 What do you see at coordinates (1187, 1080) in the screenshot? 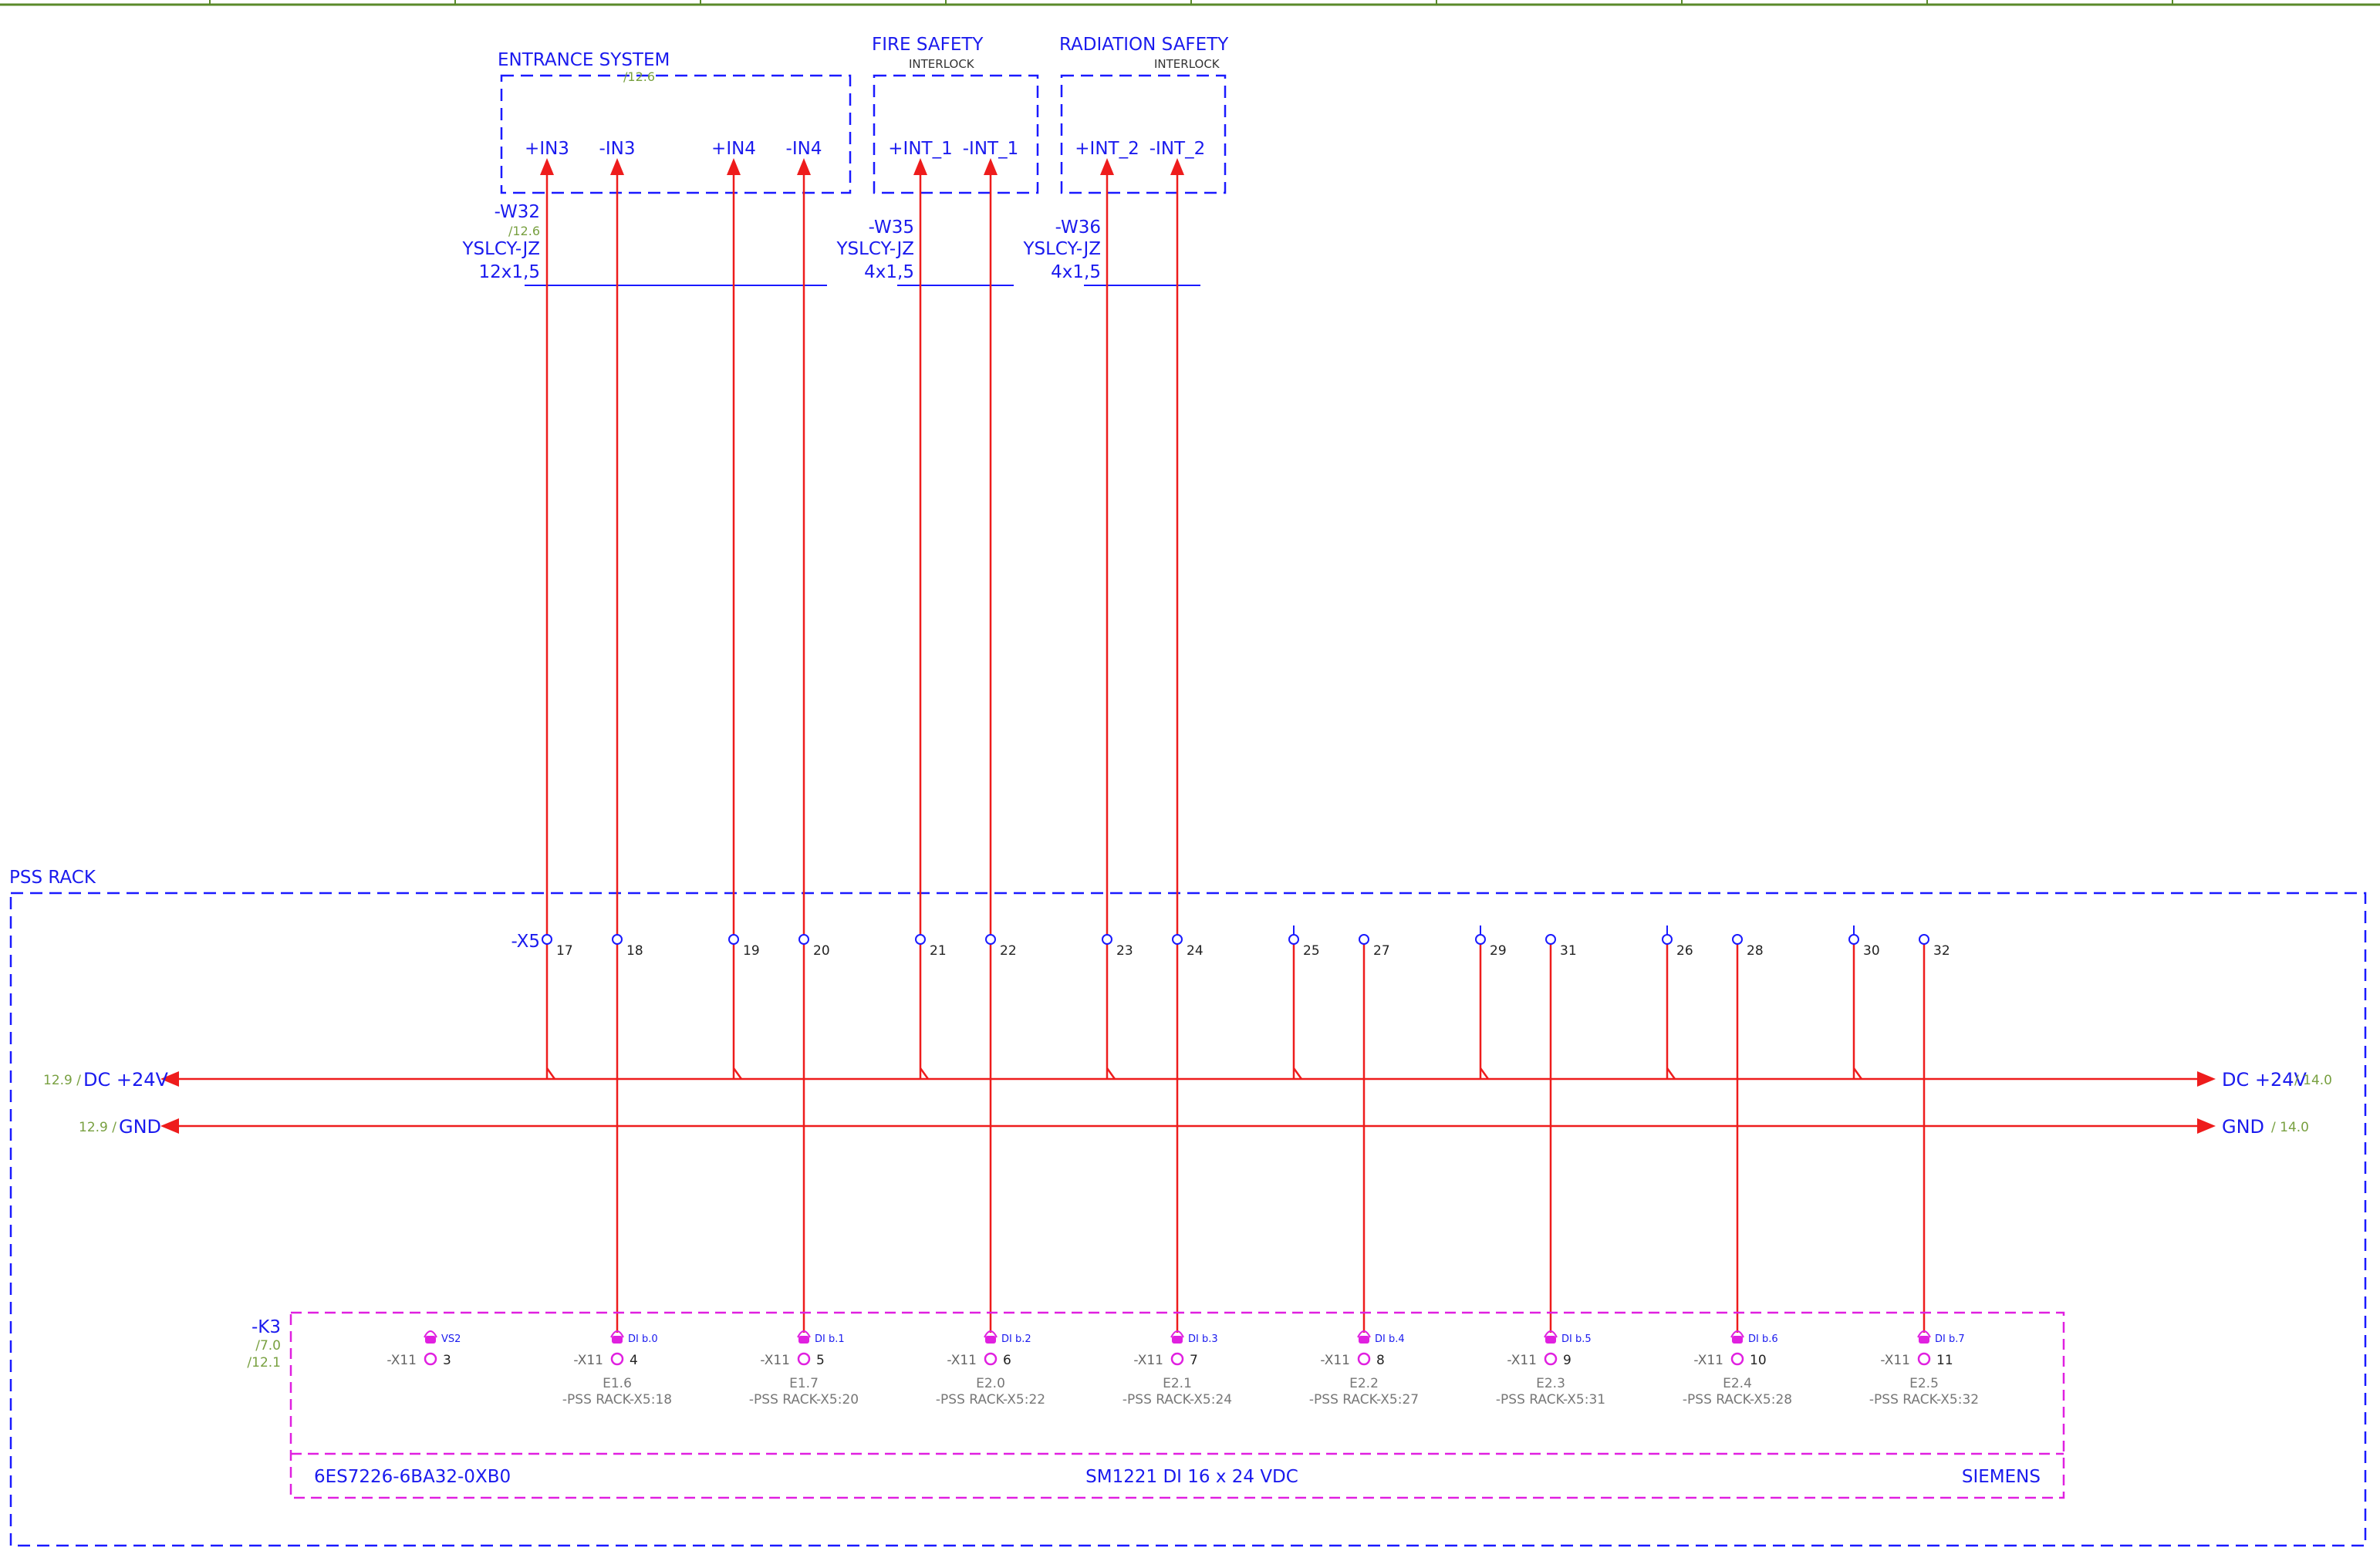
I see `dc-24v-rail: 12.9 / DC +24V DC +24V / 14.0` at bounding box center [1187, 1080].